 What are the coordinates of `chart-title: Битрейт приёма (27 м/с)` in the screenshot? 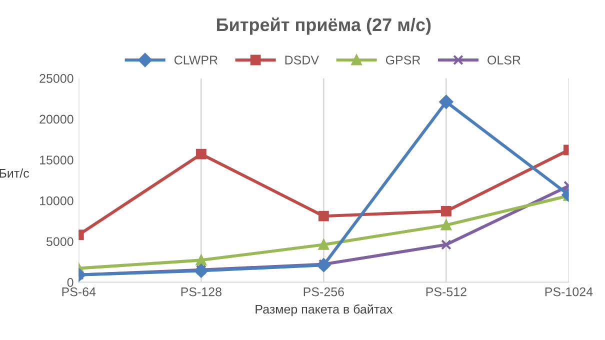 It's located at (324, 26).